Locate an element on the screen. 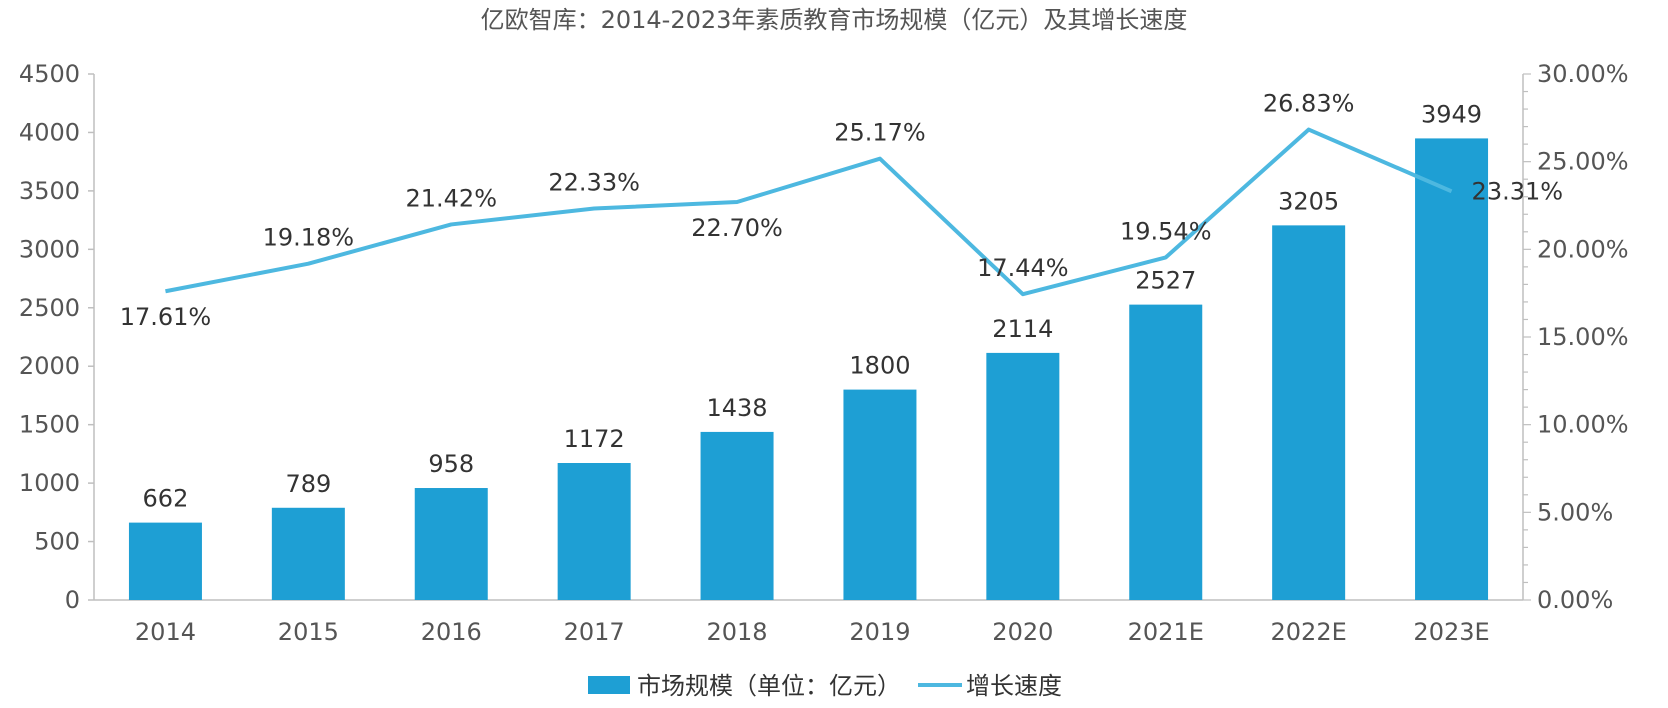 This screenshot has height=708, width=1668. left-tick-label: 1000 is located at coordinates (49, 483).